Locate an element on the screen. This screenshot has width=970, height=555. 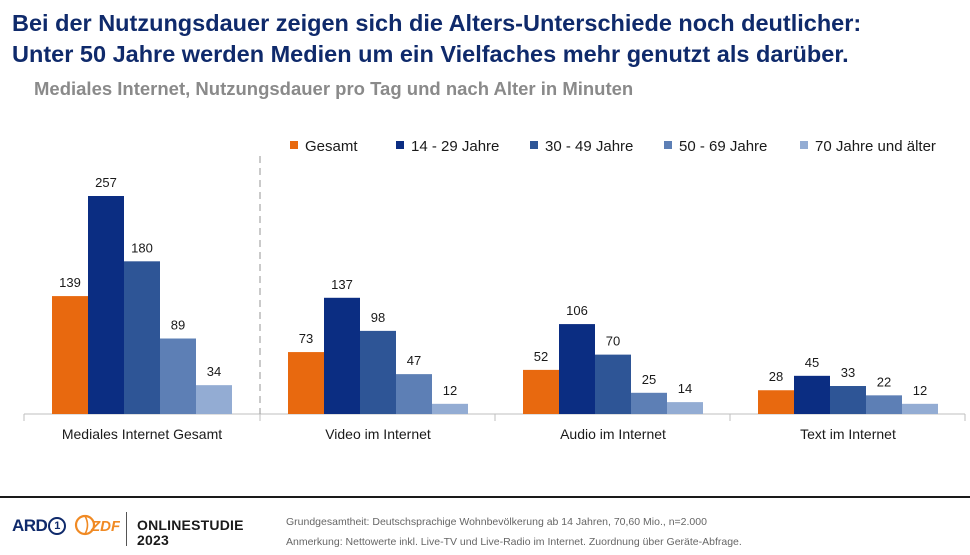
data-label-0-3: 89 is located at coordinates (178, 325).